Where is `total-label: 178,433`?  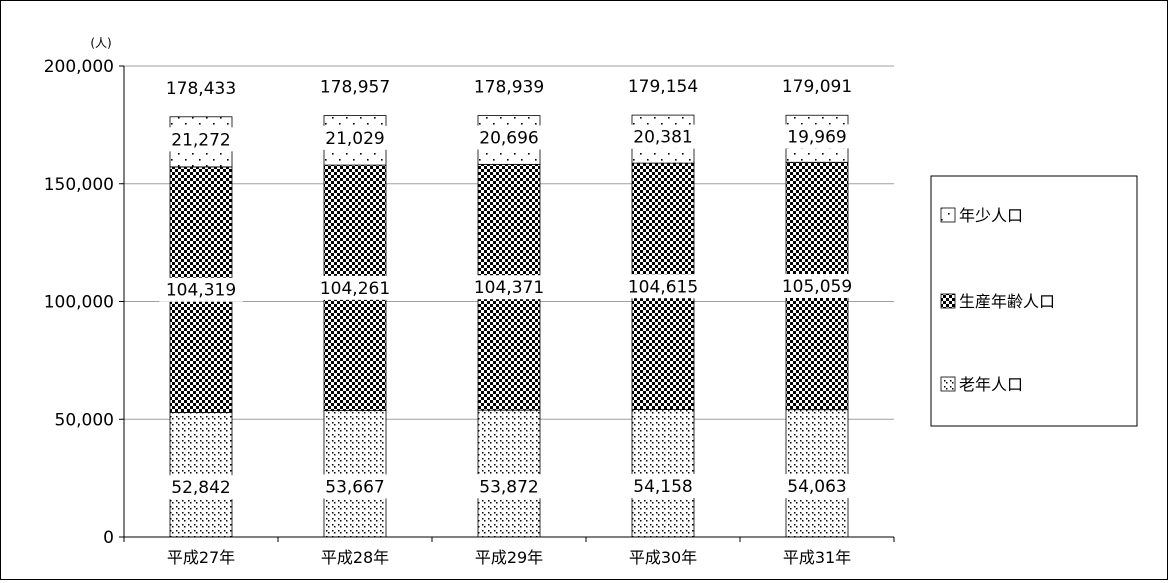
total-label: 178,433 is located at coordinates (201, 89).